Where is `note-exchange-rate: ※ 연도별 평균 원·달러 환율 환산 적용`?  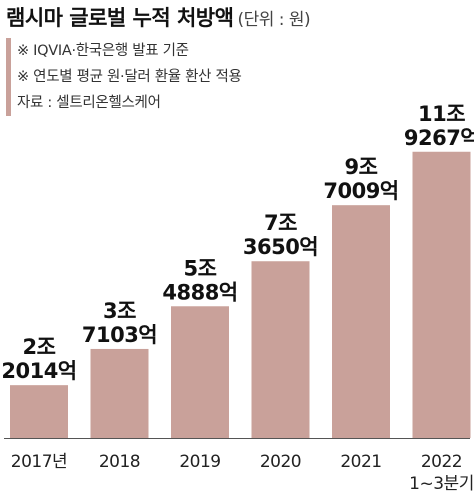 note-exchange-rate: ※ 연도별 평균 원·달러 환율 환산 적용 is located at coordinates (129, 77).